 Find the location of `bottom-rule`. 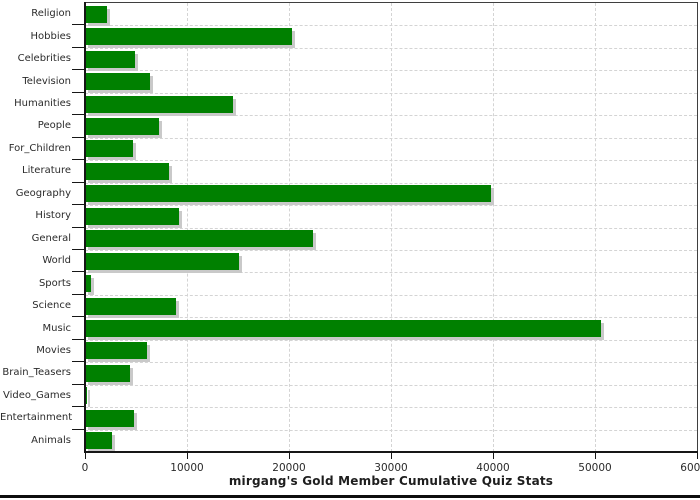

bottom-rule is located at coordinates (350, 496).